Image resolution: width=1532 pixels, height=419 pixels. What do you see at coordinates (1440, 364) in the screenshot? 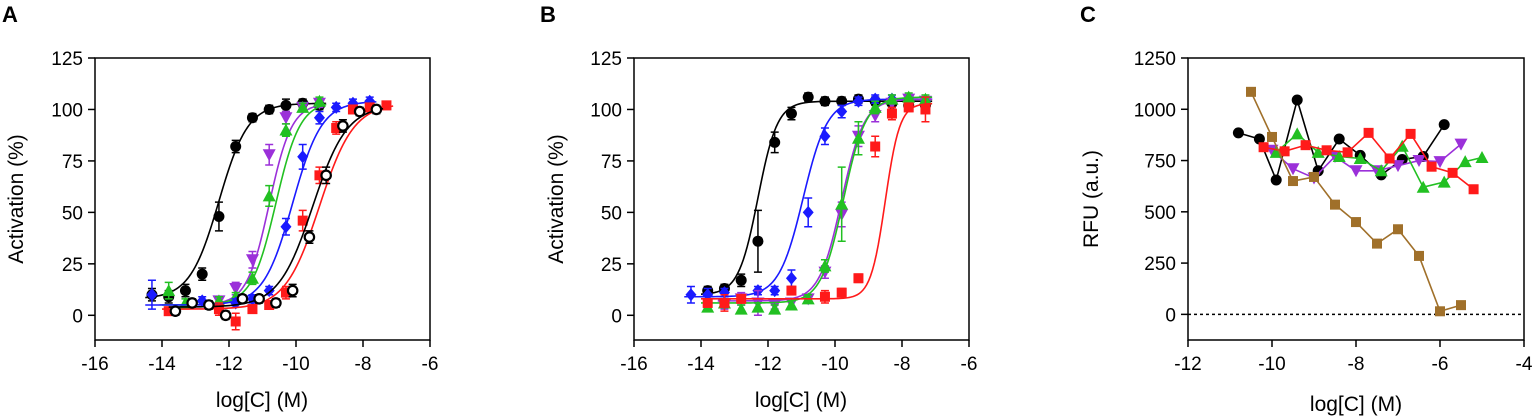
I see `panel-c-x-tick-label: -6` at bounding box center [1440, 364].